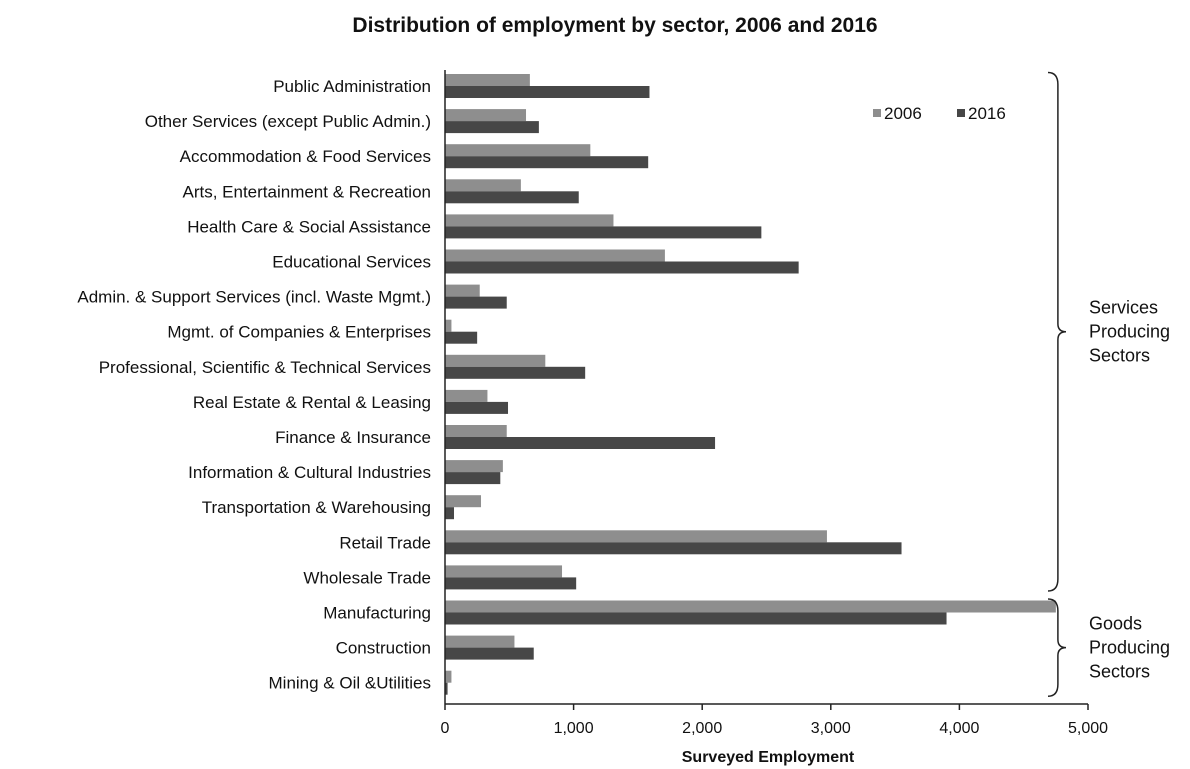 Image resolution: width=1190 pixels, height=769 pixels. What do you see at coordinates (353, 437) in the screenshot?
I see `category-label: Finance & Insurance` at bounding box center [353, 437].